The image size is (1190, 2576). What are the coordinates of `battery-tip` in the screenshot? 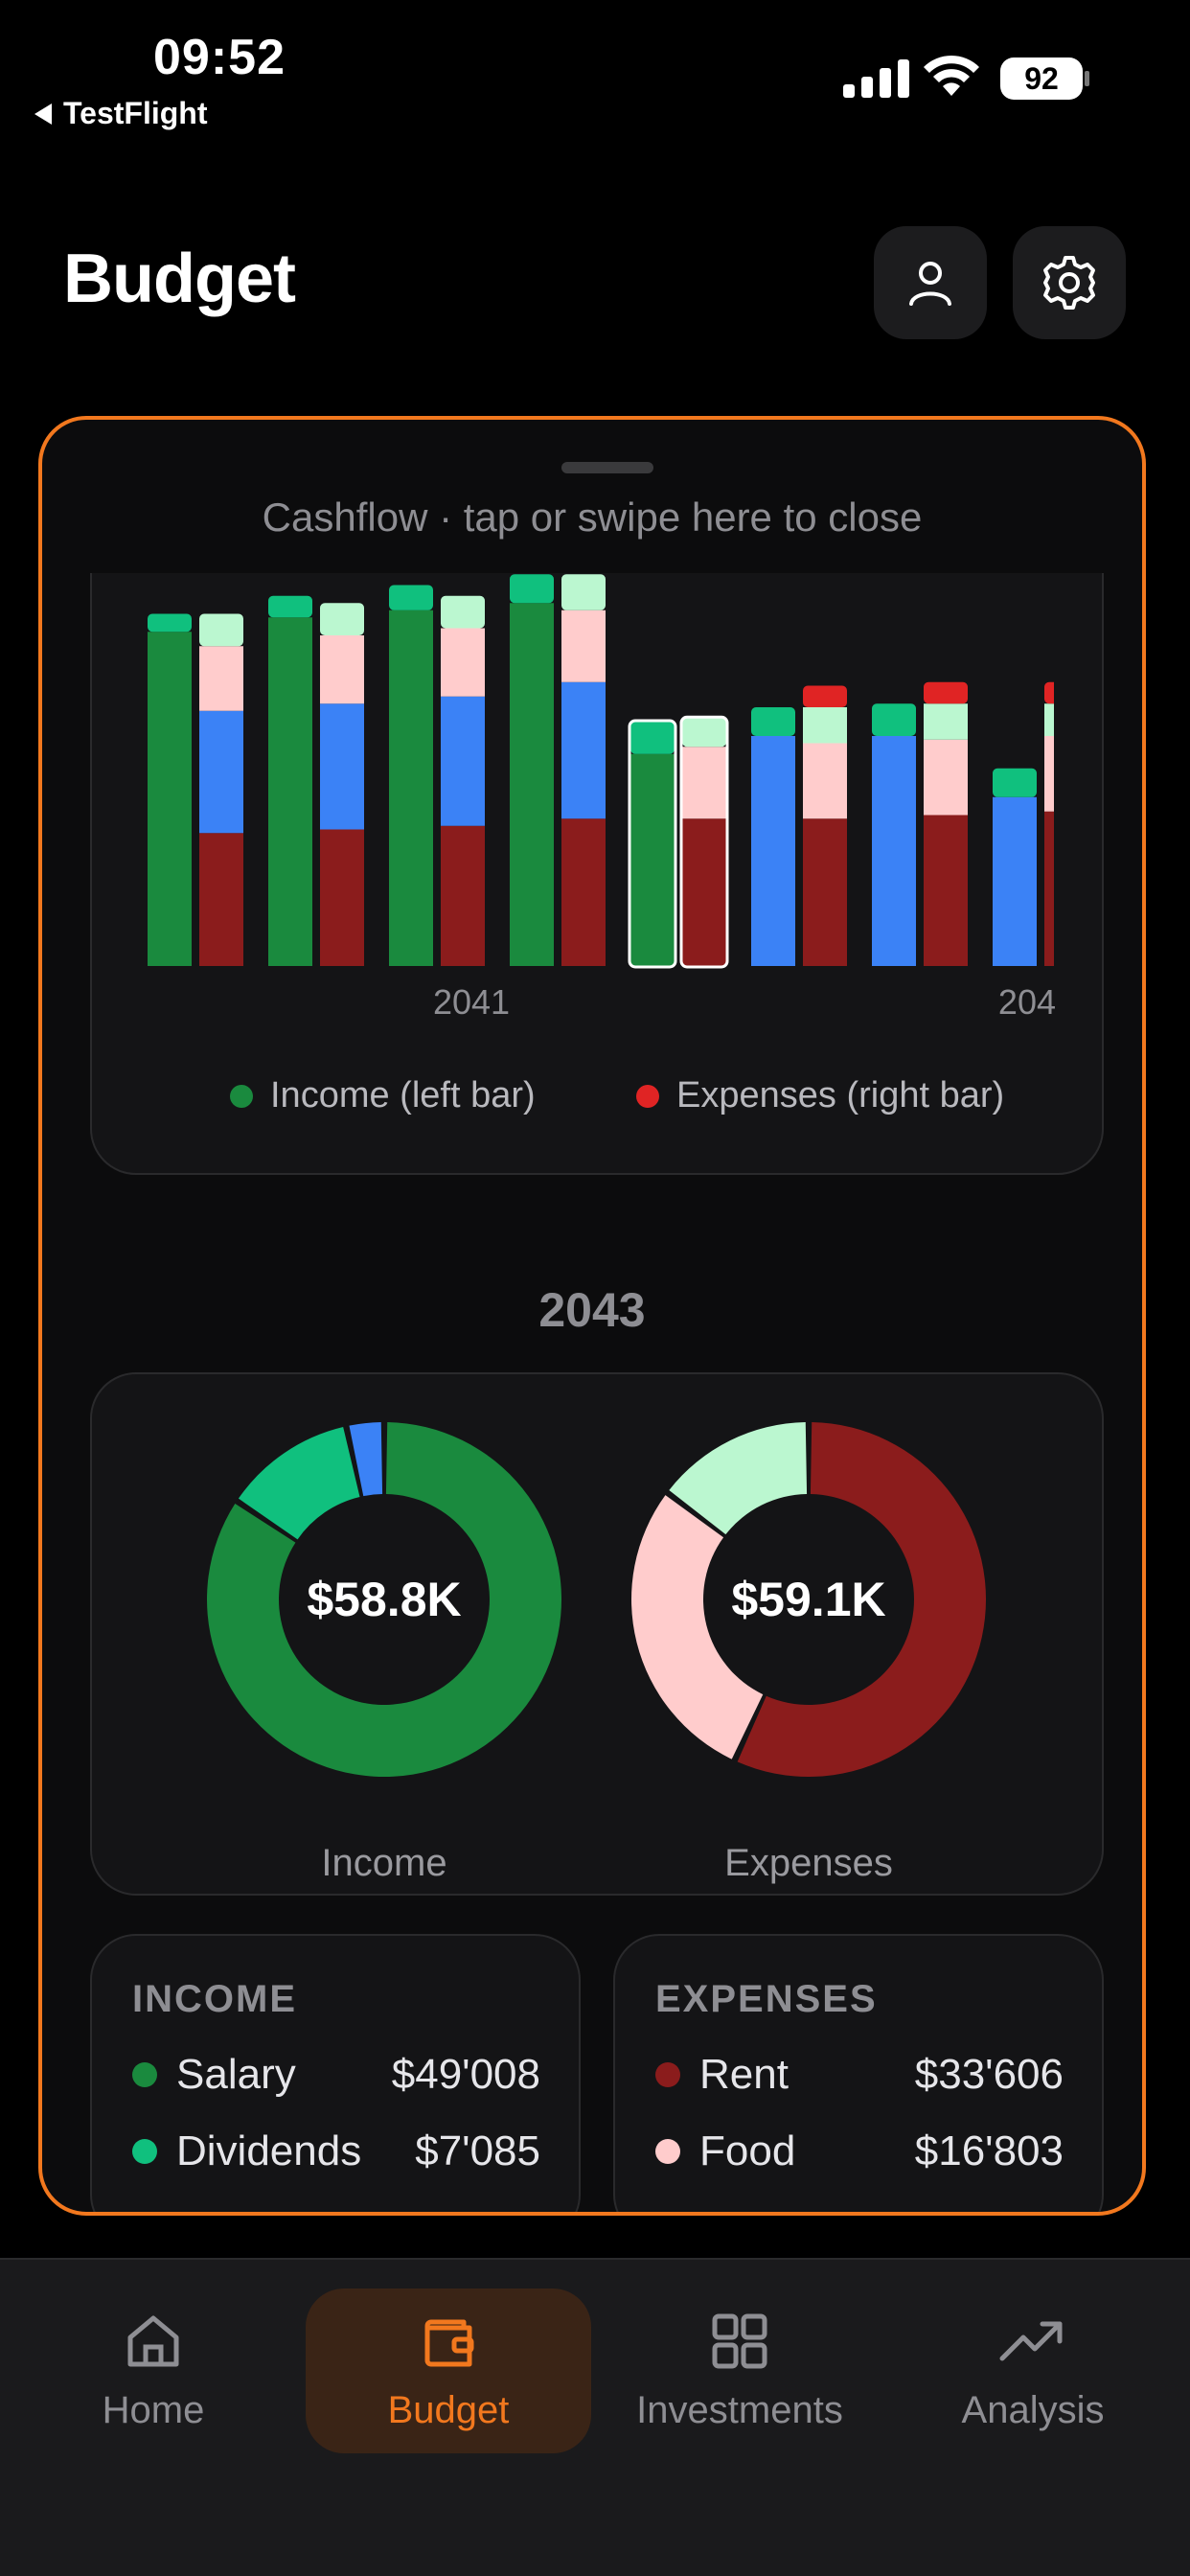 It's located at (1087, 78).